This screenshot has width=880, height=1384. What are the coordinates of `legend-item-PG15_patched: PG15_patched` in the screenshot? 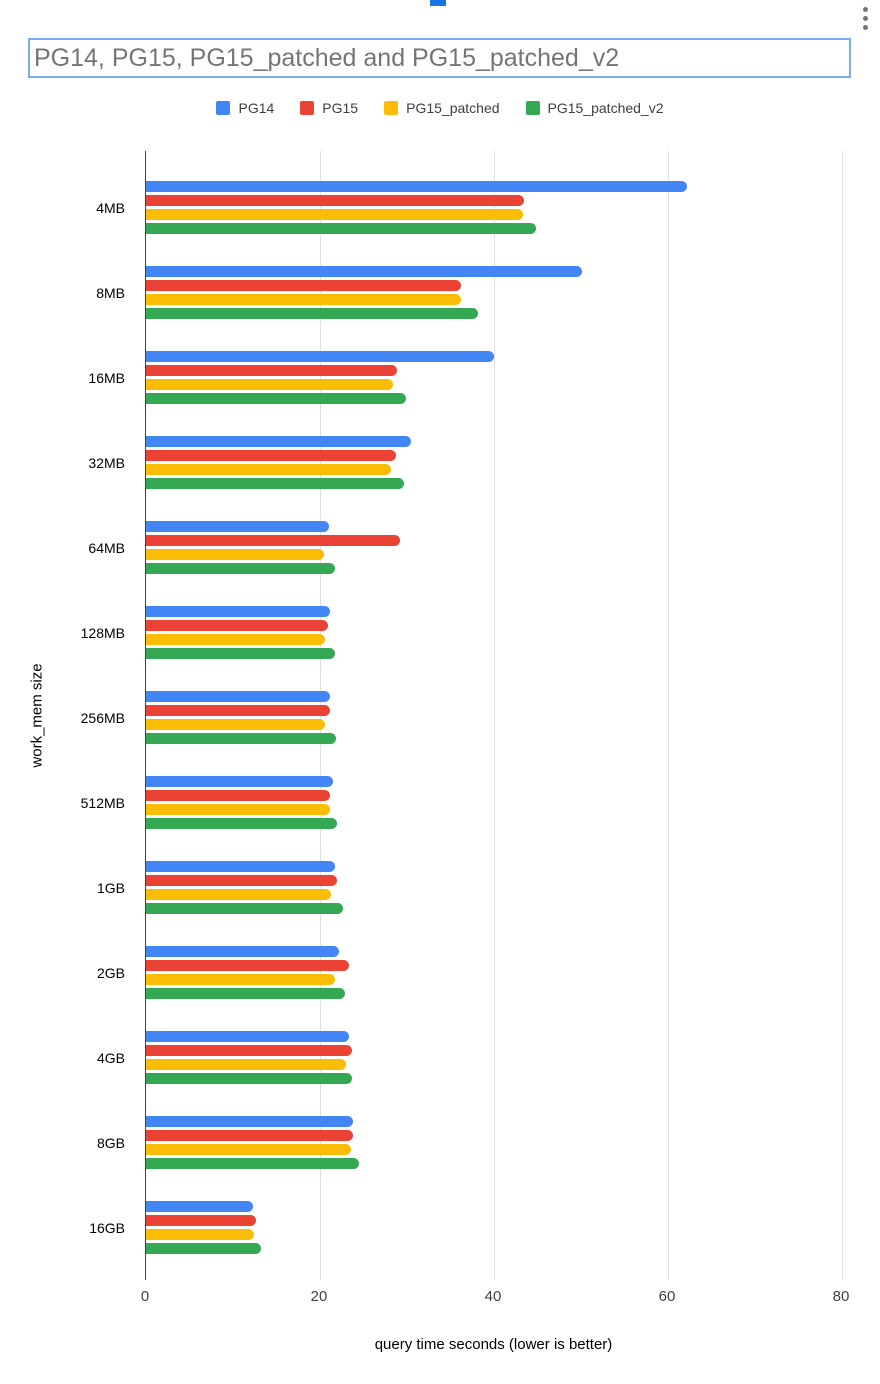 It's located at (442, 108).